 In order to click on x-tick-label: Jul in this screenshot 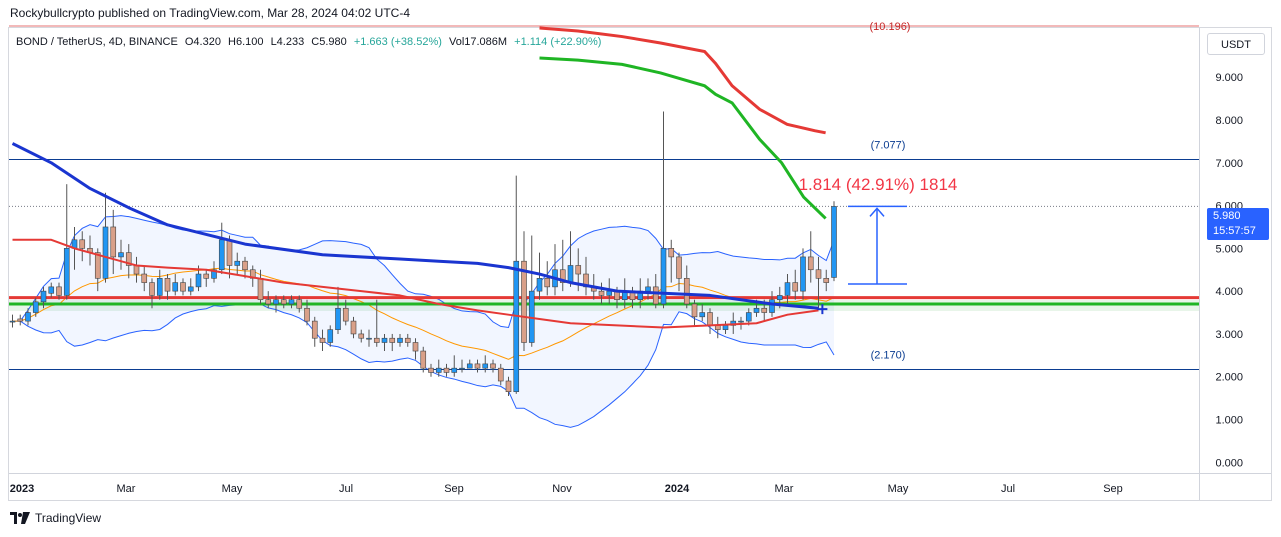, I will do `click(346, 489)`.